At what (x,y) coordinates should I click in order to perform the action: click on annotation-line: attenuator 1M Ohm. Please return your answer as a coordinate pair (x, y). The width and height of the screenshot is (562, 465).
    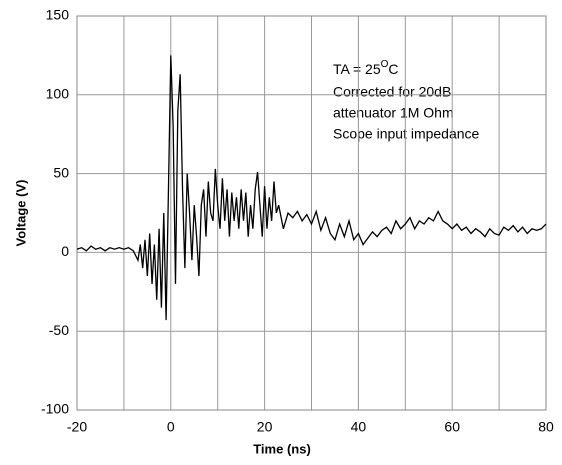
    Looking at the image, I should click on (393, 113).